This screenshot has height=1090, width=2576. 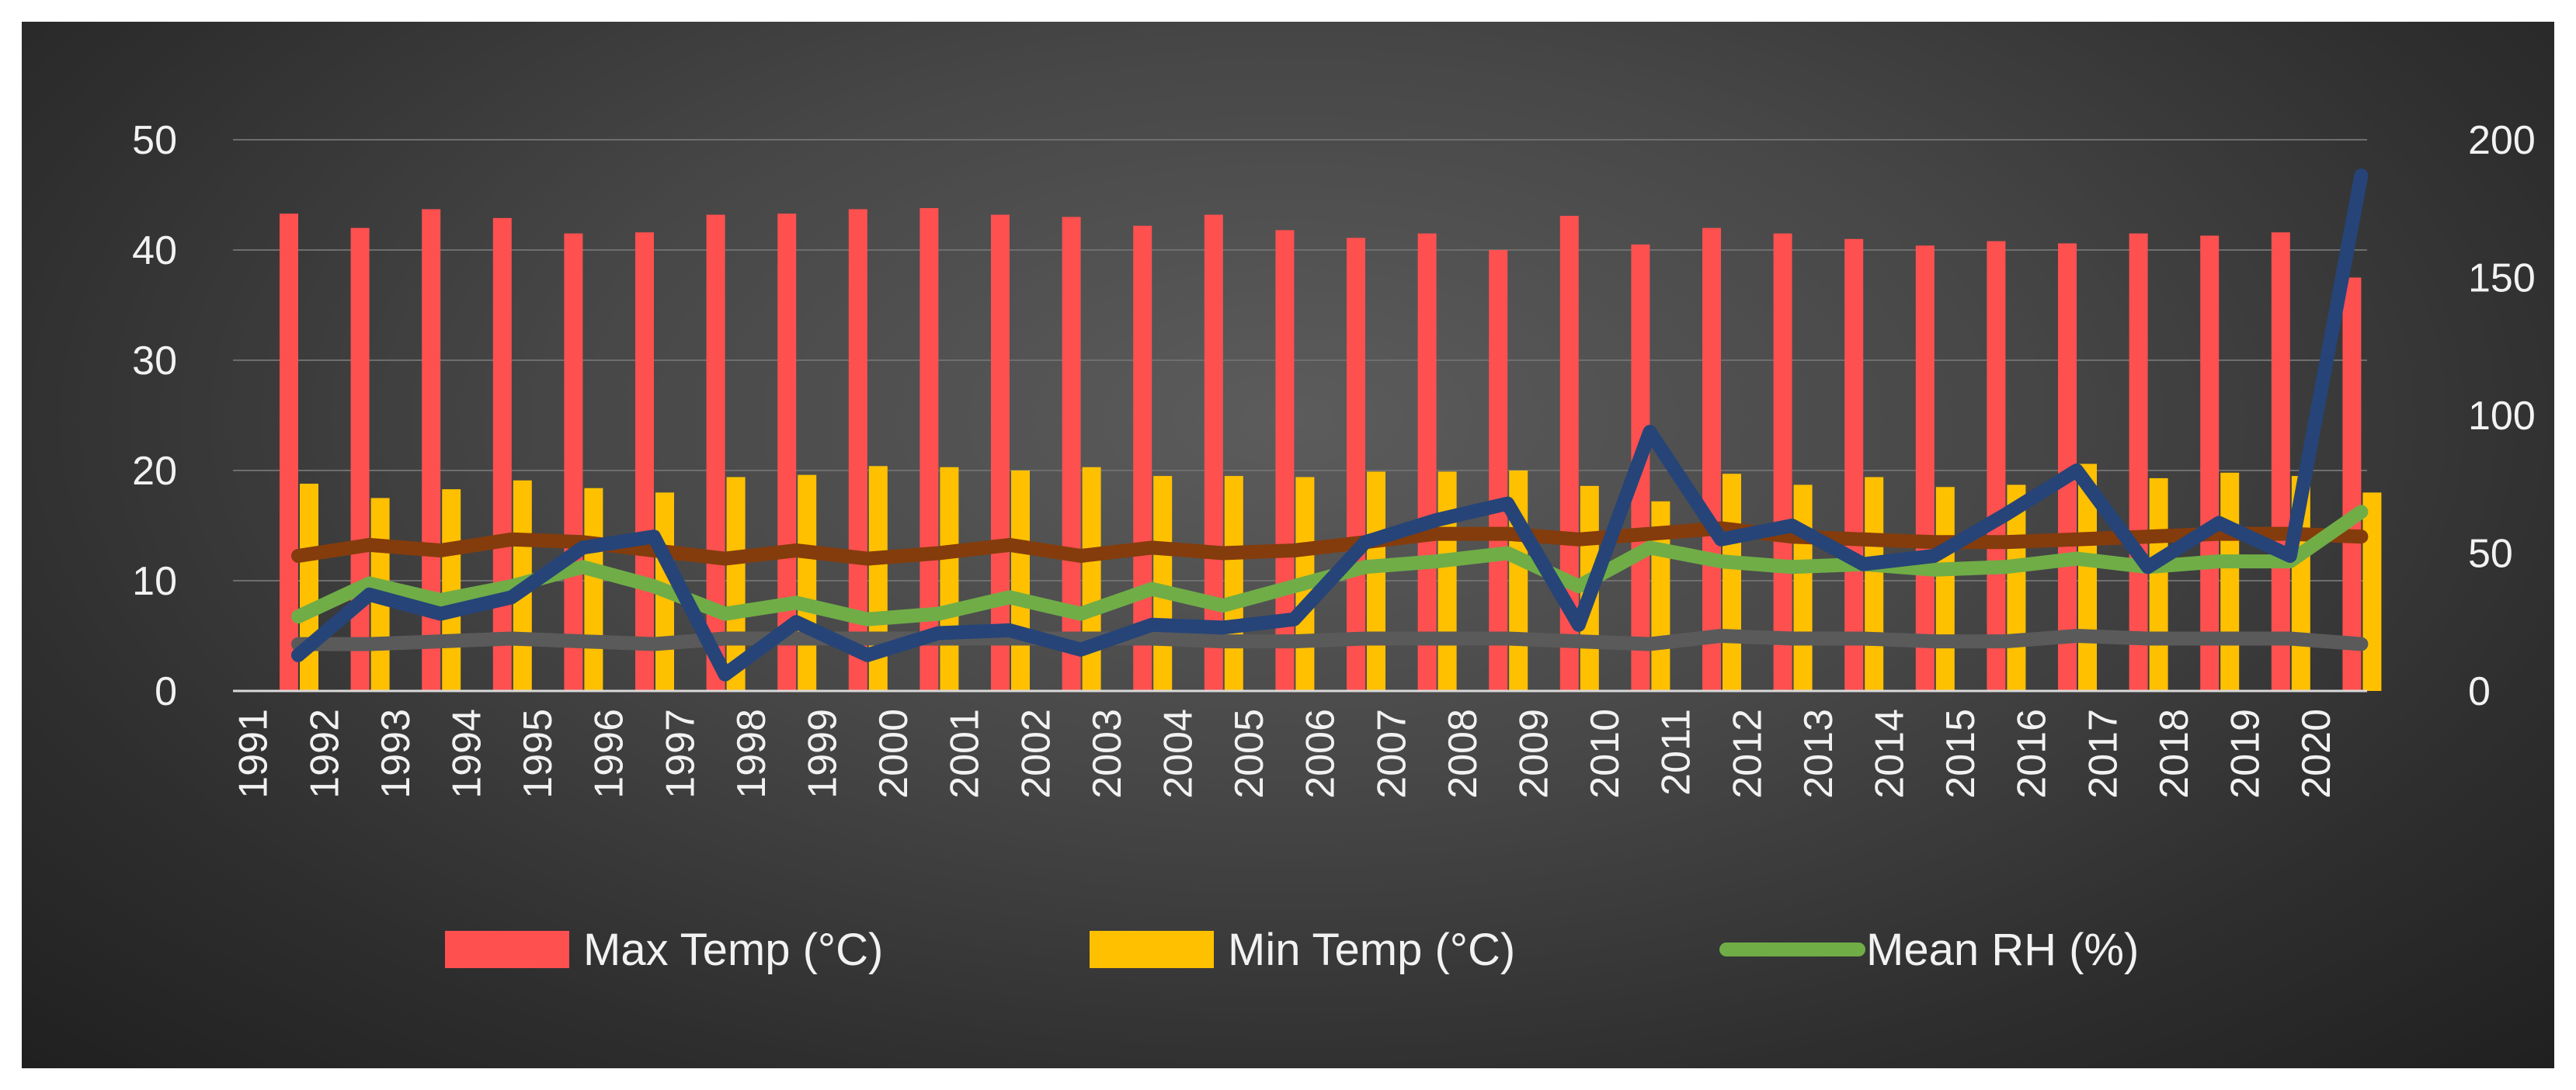 I want to click on x-tick-label: 1996, so click(x=609, y=754).